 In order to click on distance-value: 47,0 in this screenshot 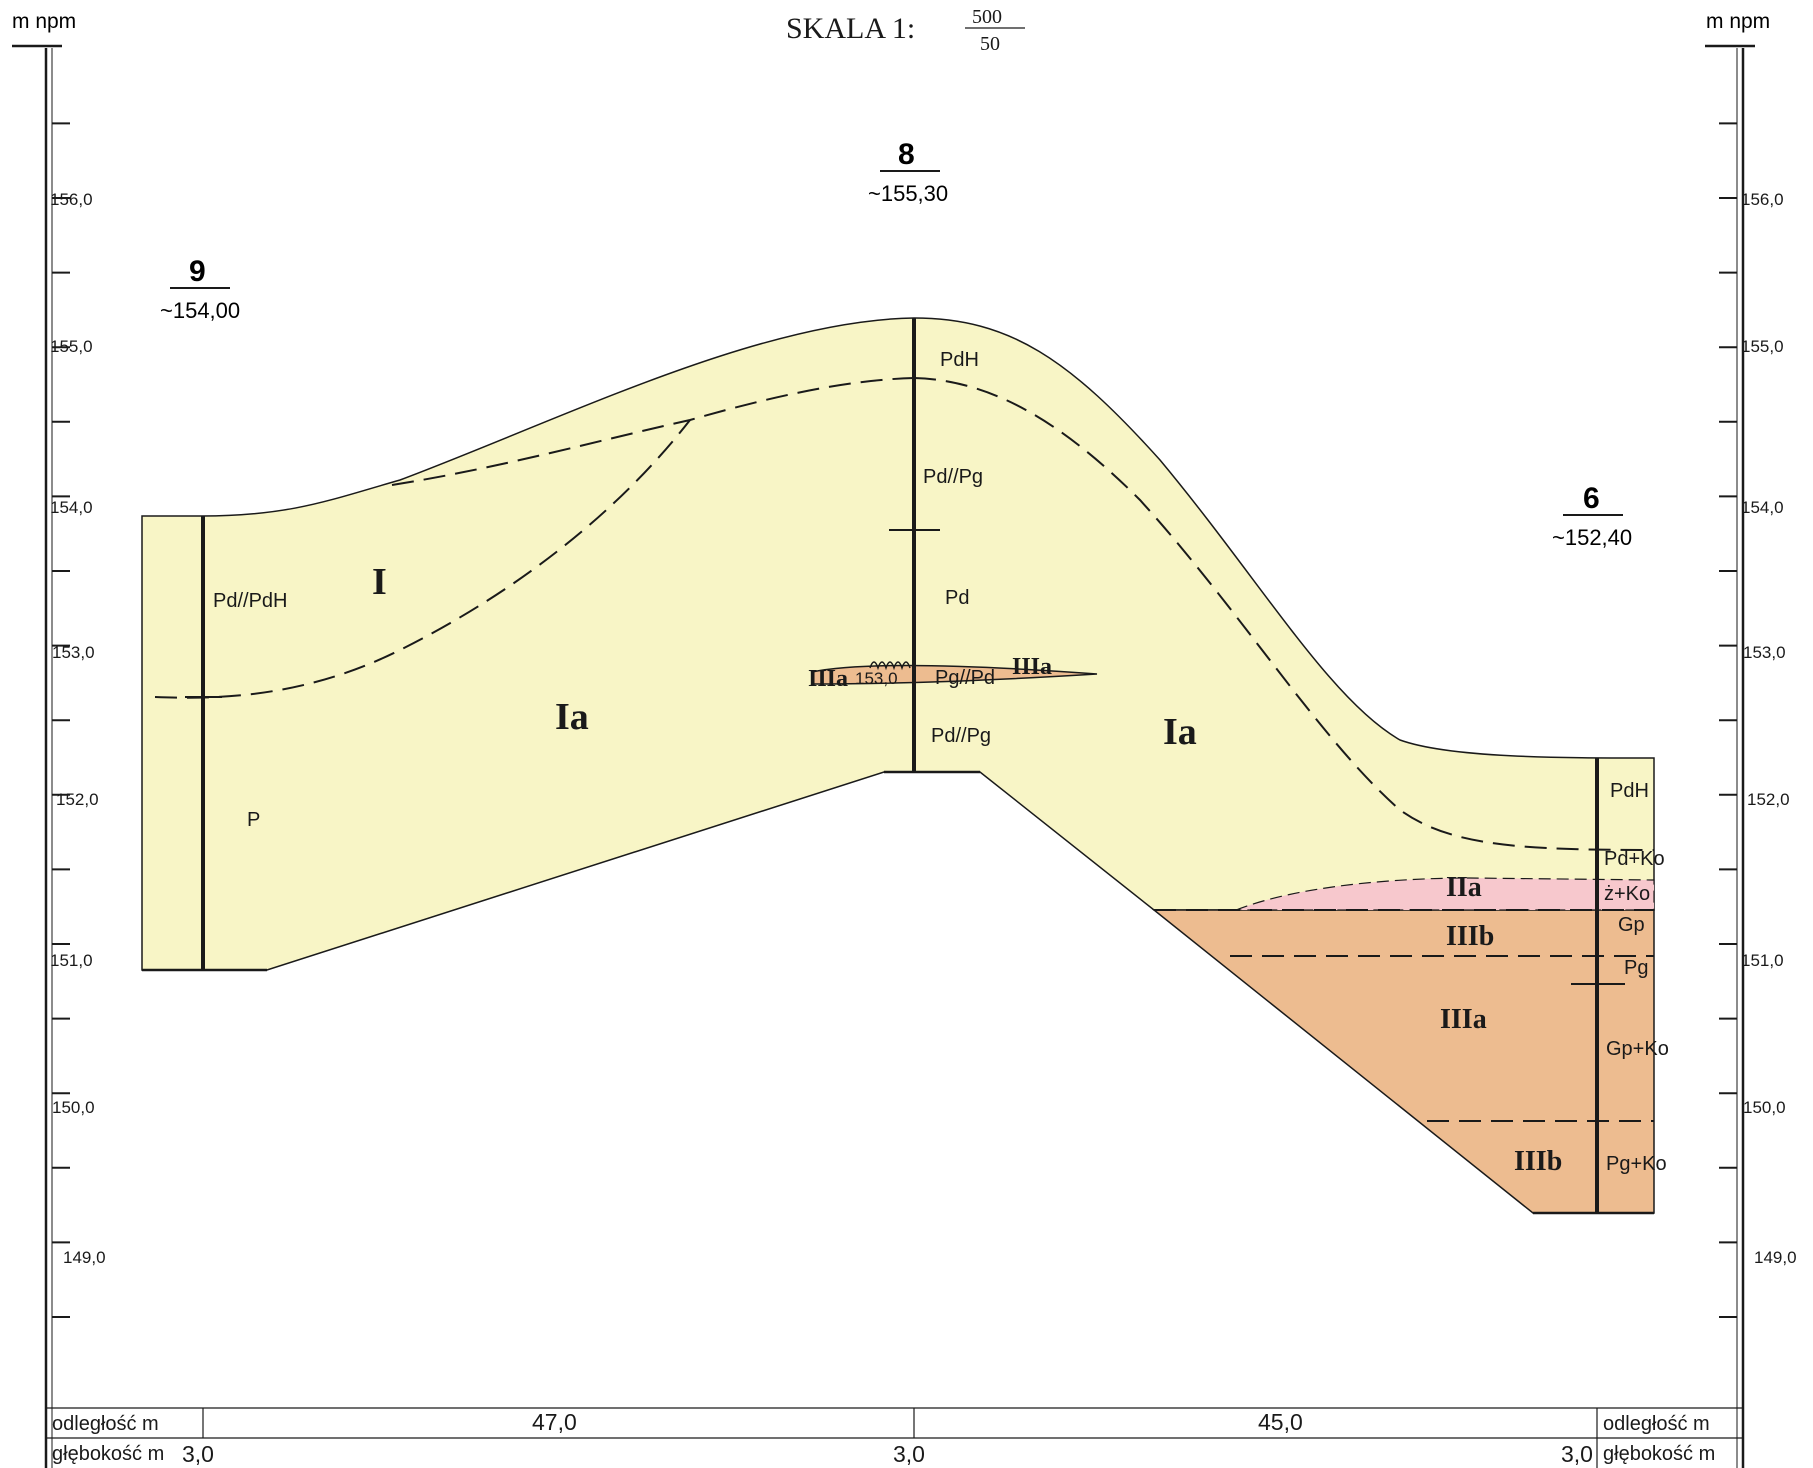, I will do `click(554, 1422)`.